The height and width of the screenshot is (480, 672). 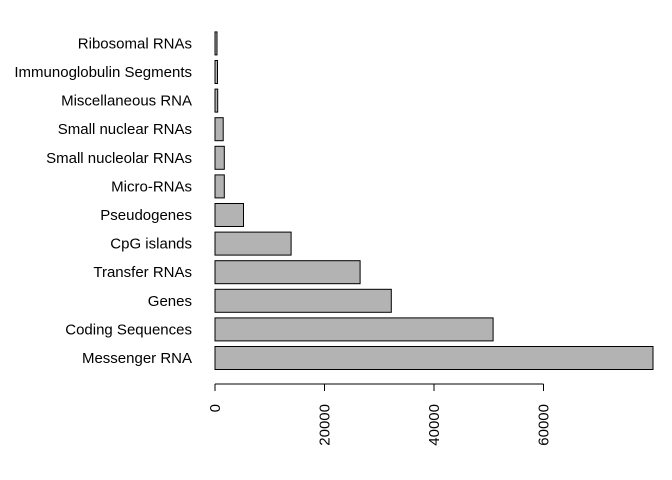 I want to click on x-axis: 0 20000 40000 60000, so click(x=380, y=414).